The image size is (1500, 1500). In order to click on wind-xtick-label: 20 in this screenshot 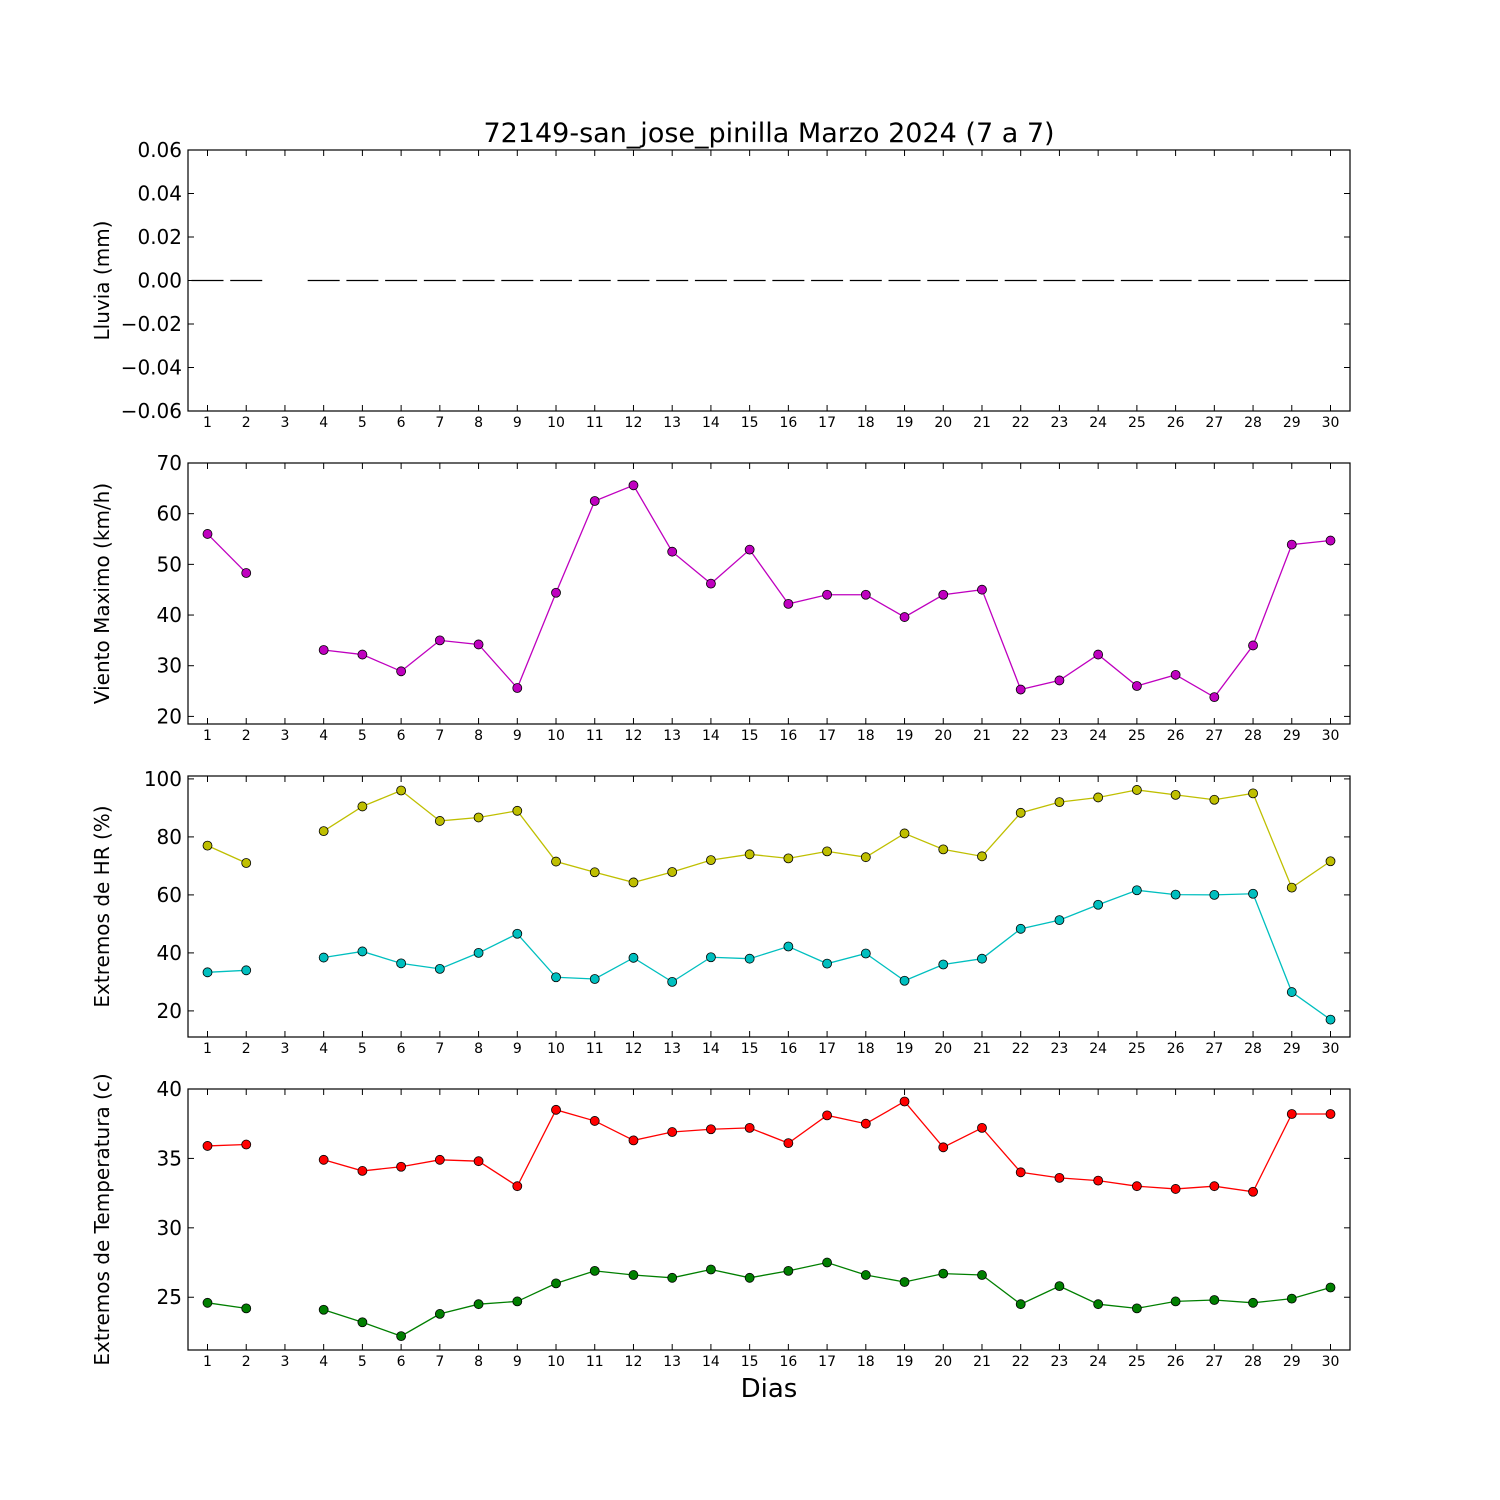, I will do `click(943, 736)`.